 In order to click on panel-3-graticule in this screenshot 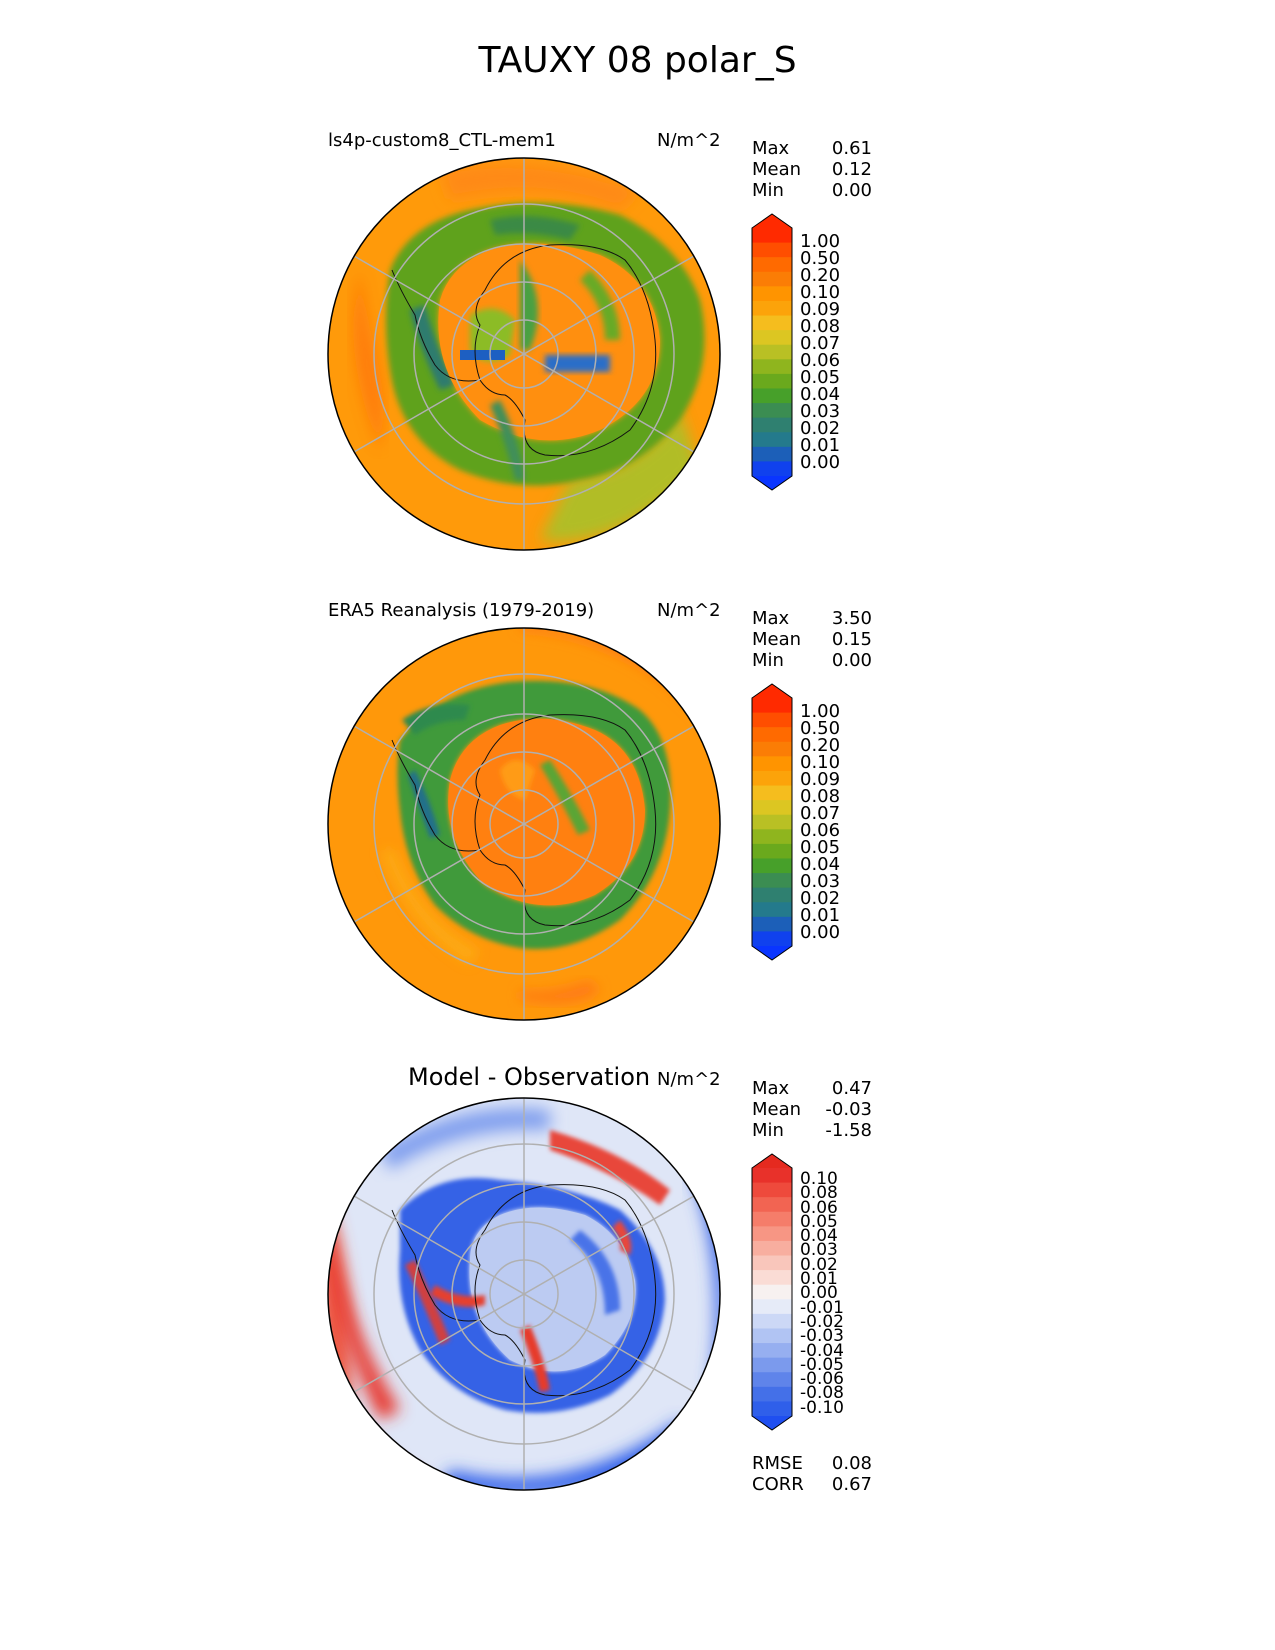, I will do `click(524, 1294)`.